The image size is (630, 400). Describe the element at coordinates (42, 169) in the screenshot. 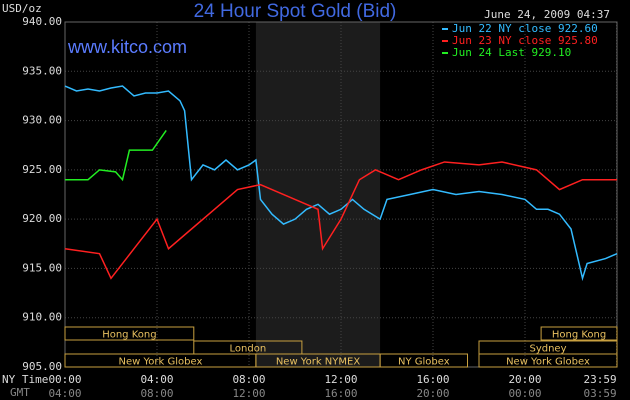

I see `y-tick-label: 925.00` at that location.